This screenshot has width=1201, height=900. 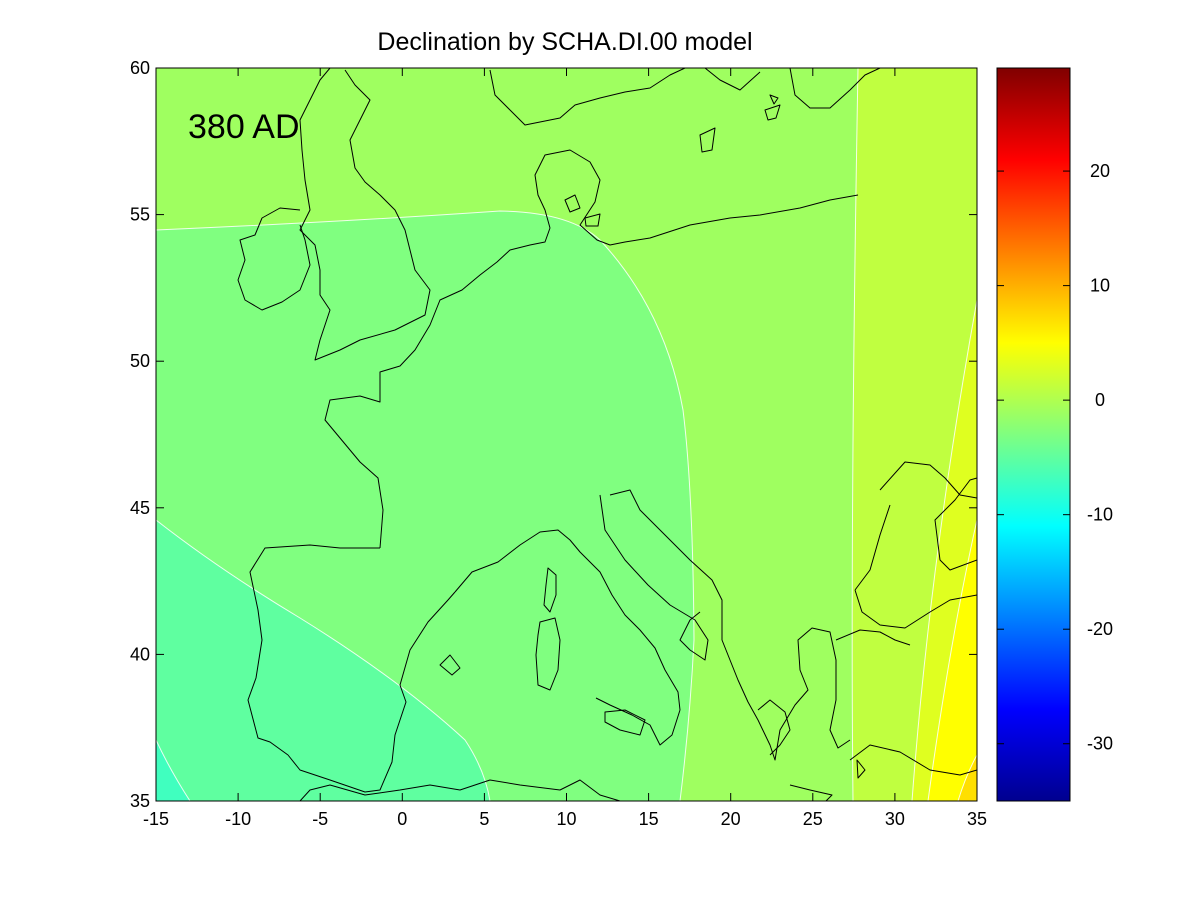 I want to click on contour-band-teal, so click(x=323, y=660).